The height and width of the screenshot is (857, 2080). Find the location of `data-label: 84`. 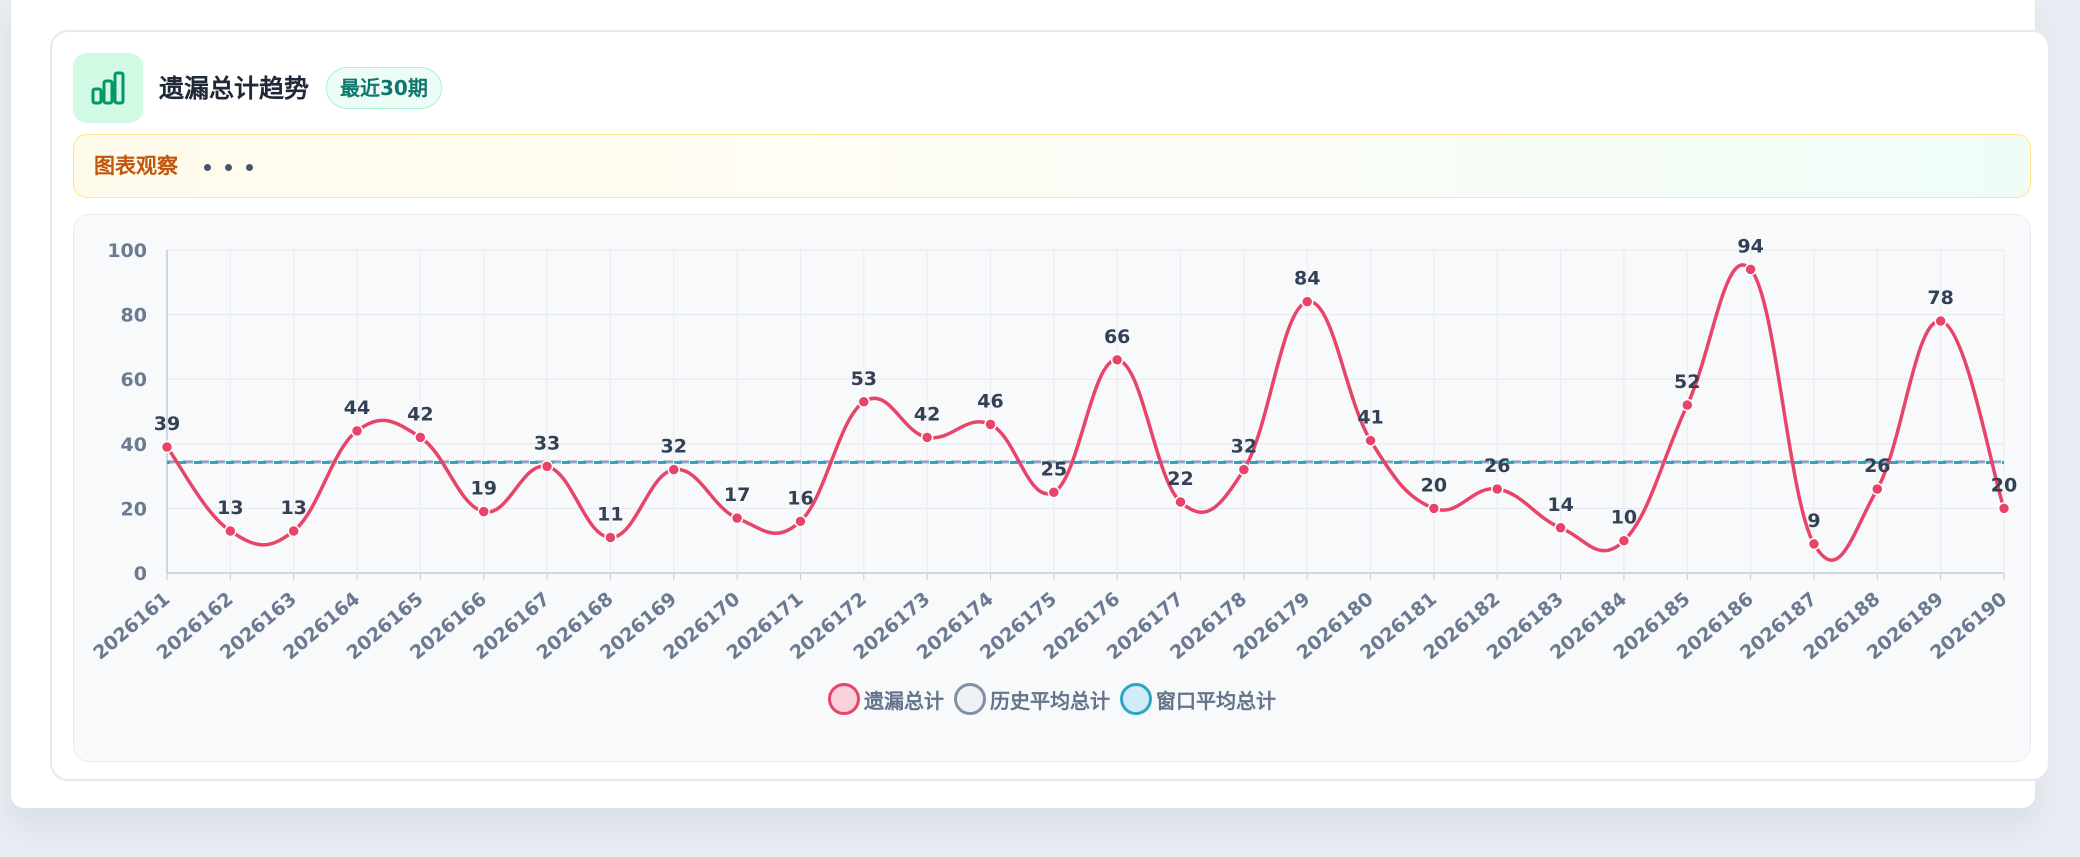

data-label: 84 is located at coordinates (1307, 279).